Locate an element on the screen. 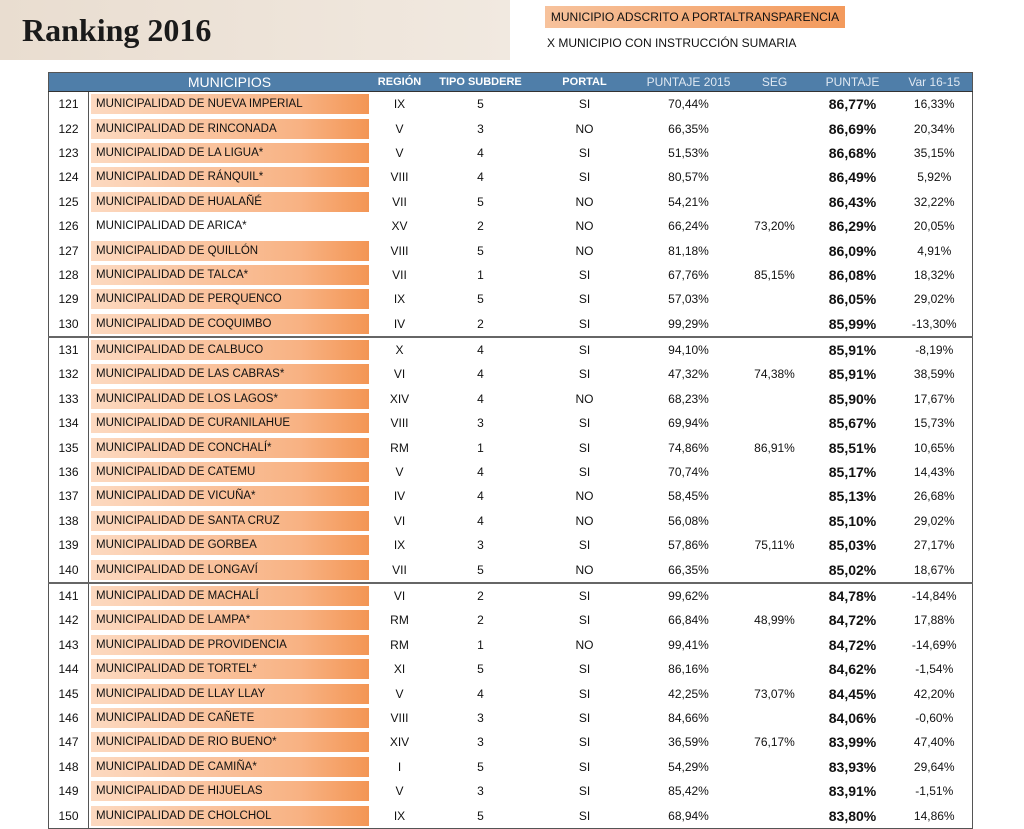 The image size is (1024, 829). p2015-cell: 67,76% is located at coordinates (688, 274).